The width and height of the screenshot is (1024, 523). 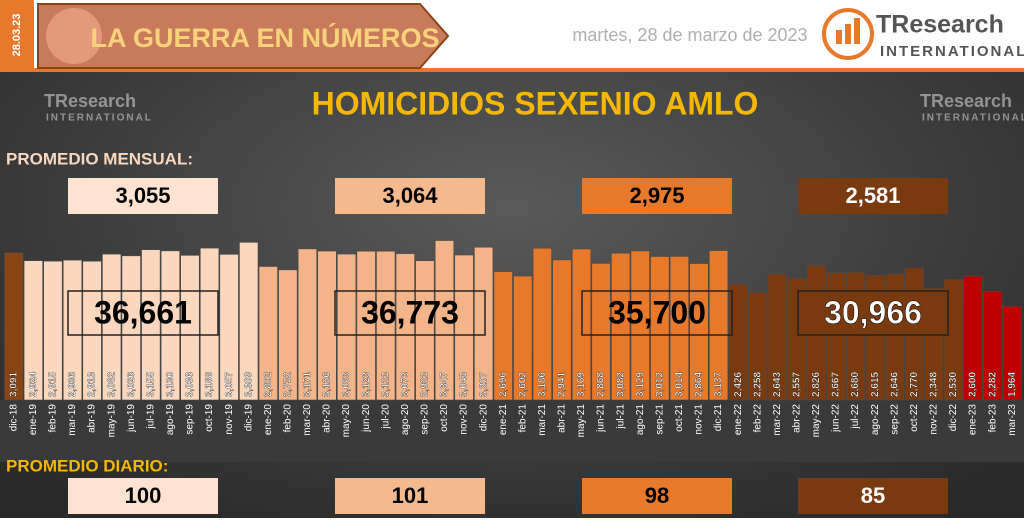 I want to click on x-tick-label: oct-22, so click(x=914, y=418).